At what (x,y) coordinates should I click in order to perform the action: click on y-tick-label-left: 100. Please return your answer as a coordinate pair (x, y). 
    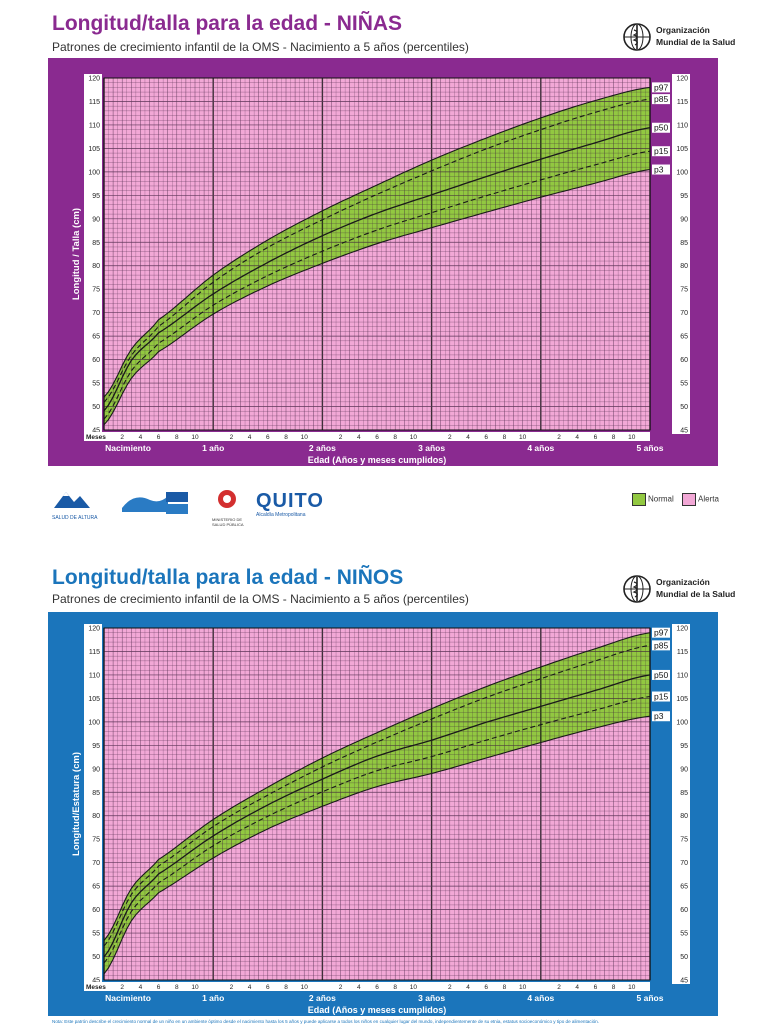
    Looking at the image, I should click on (94, 172).